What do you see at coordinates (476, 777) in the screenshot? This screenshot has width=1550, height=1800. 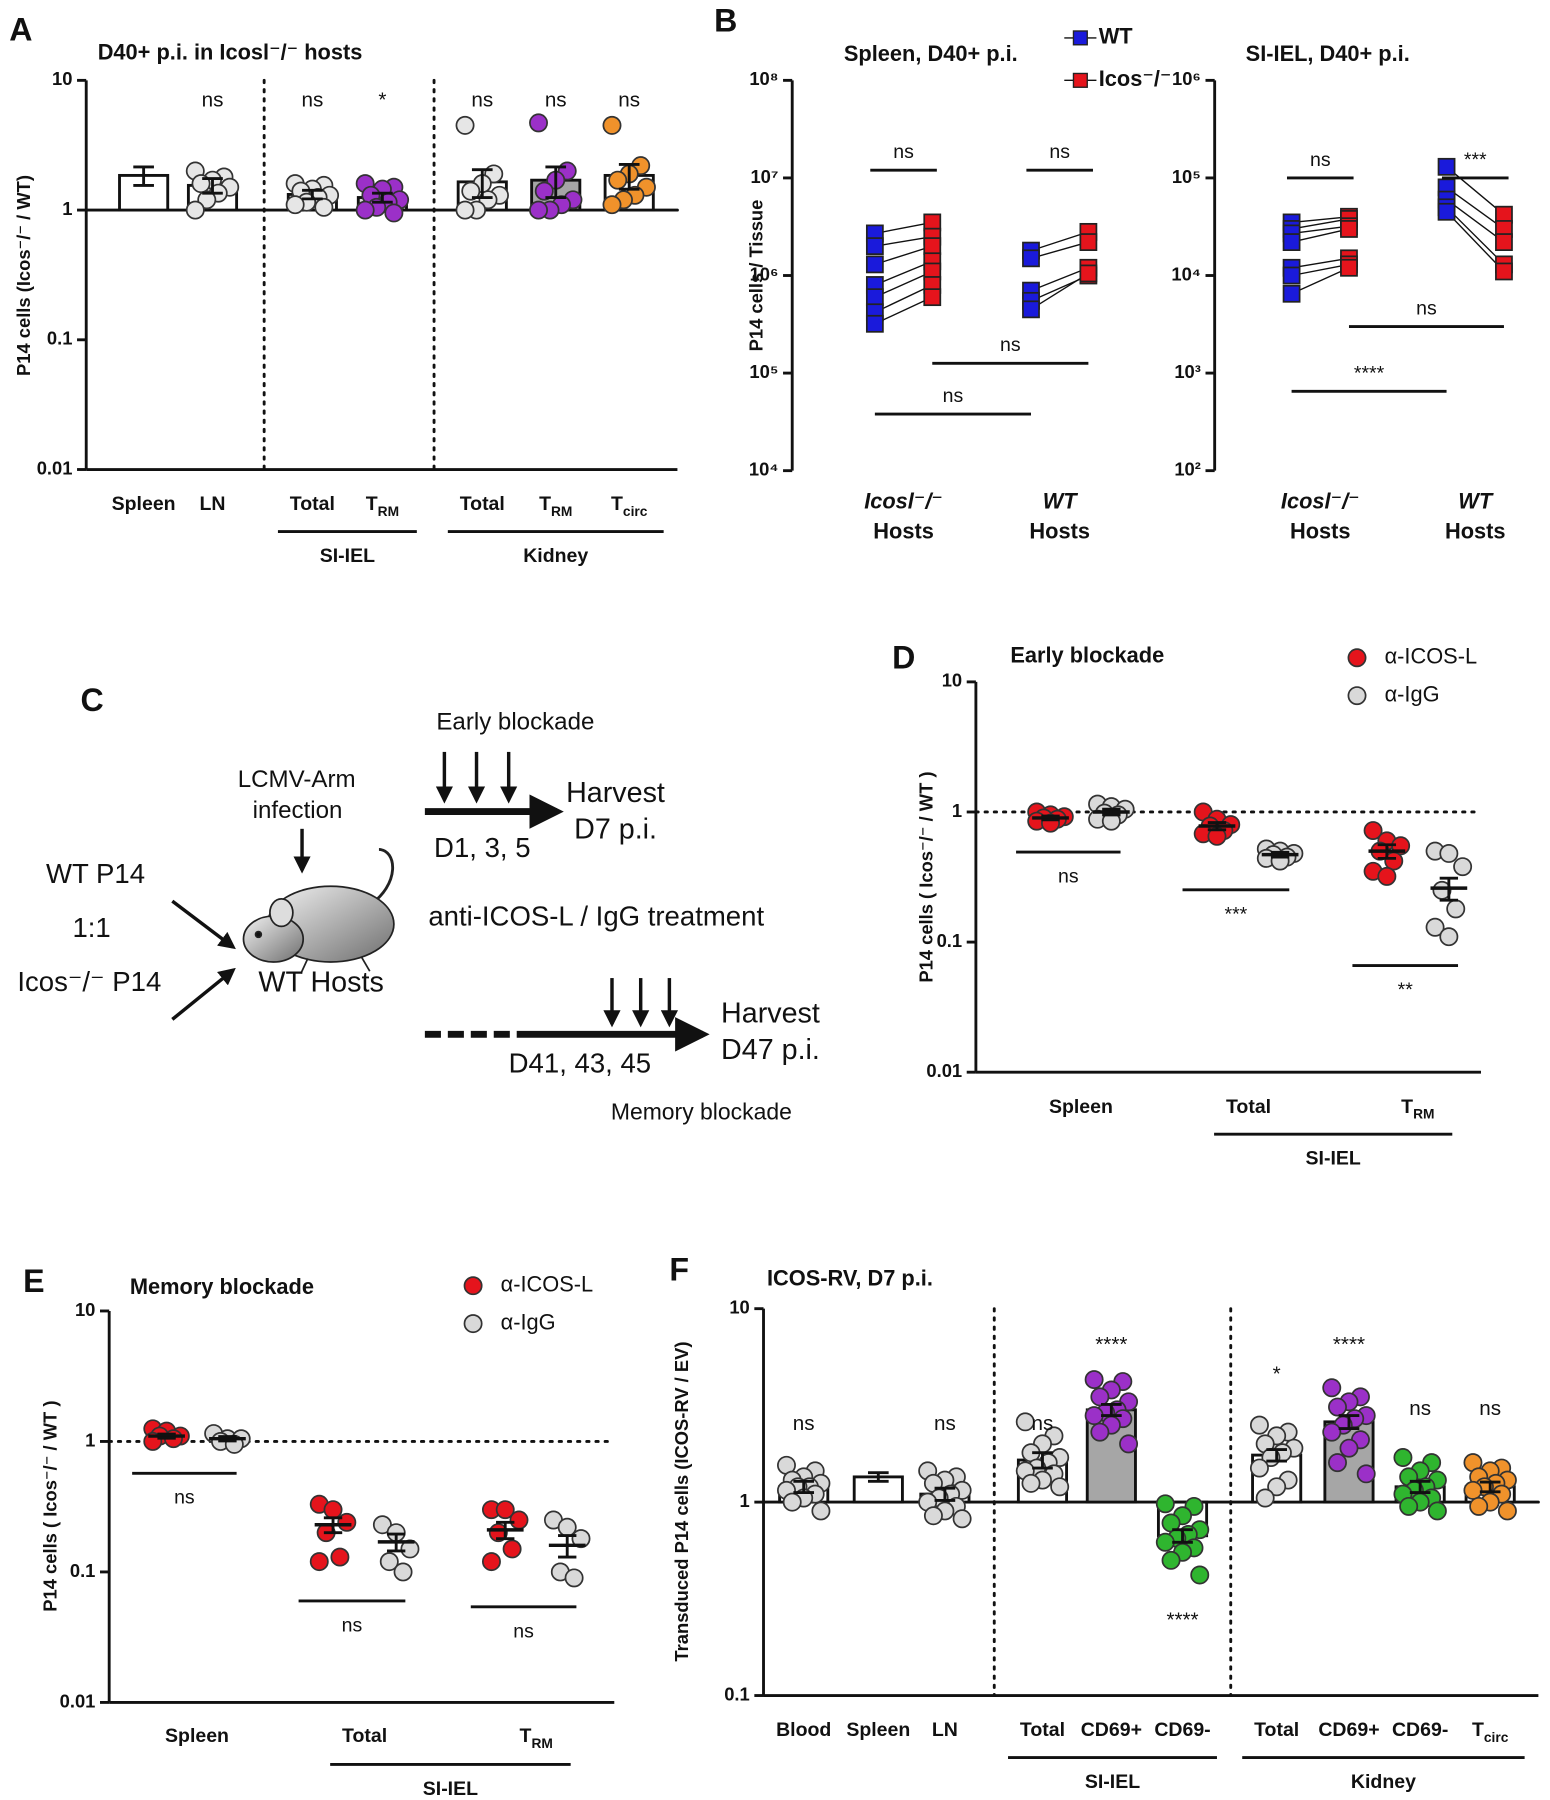 I see `early-arrows` at bounding box center [476, 777].